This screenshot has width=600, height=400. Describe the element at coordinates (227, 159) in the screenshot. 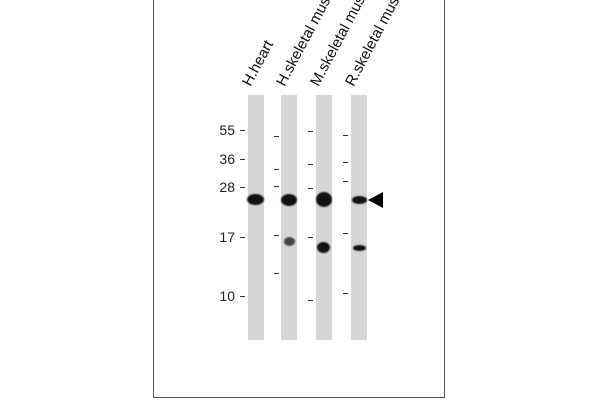

I see `marker-36: 36` at that location.